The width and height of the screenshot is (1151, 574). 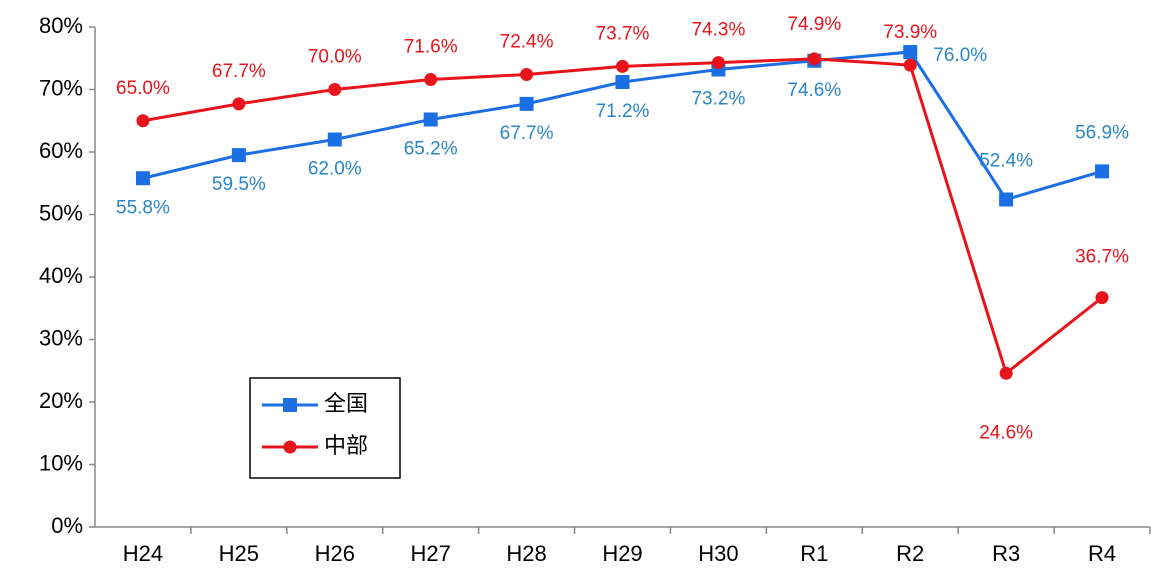 What do you see at coordinates (143, 553) in the screenshot?
I see `x-tick-label: H24` at bounding box center [143, 553].